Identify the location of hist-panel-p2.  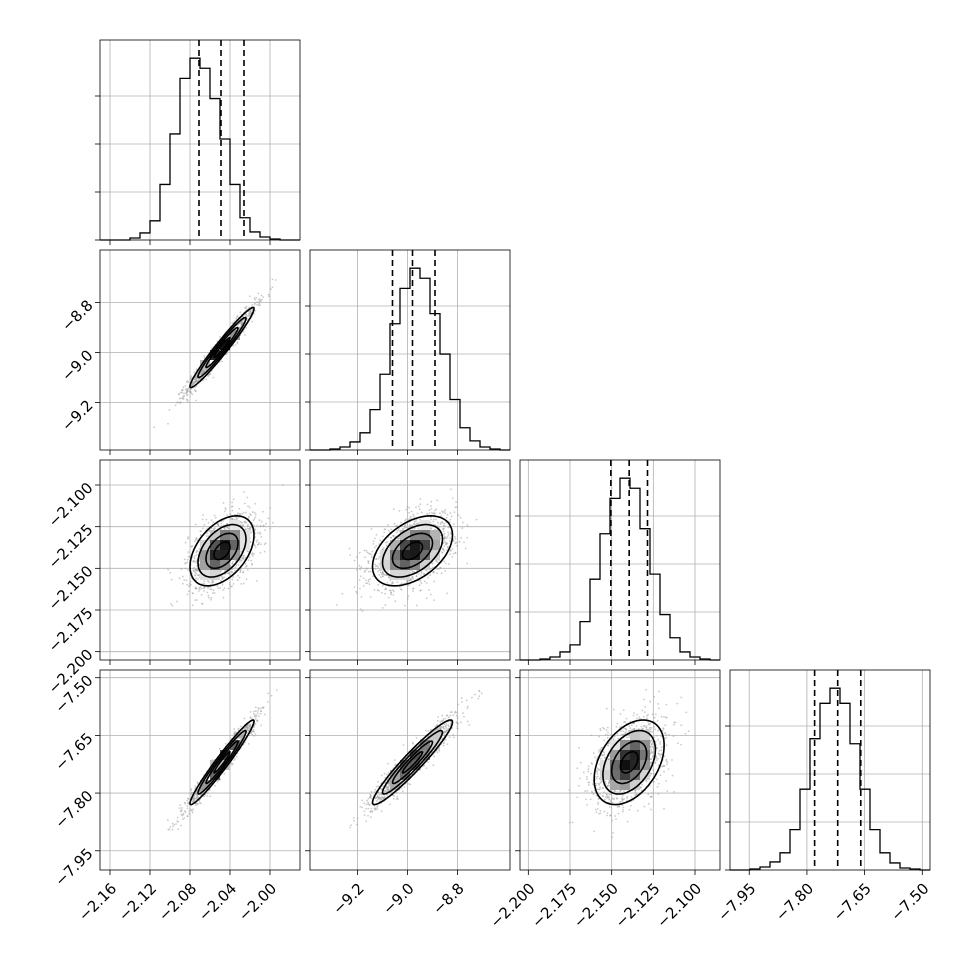
(618, 562).